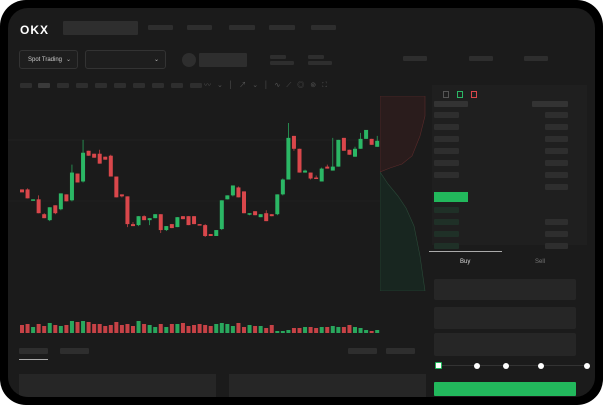  Describe the element at coordinates (505, 389) in the screenshot. I see `buy-button` at that location.